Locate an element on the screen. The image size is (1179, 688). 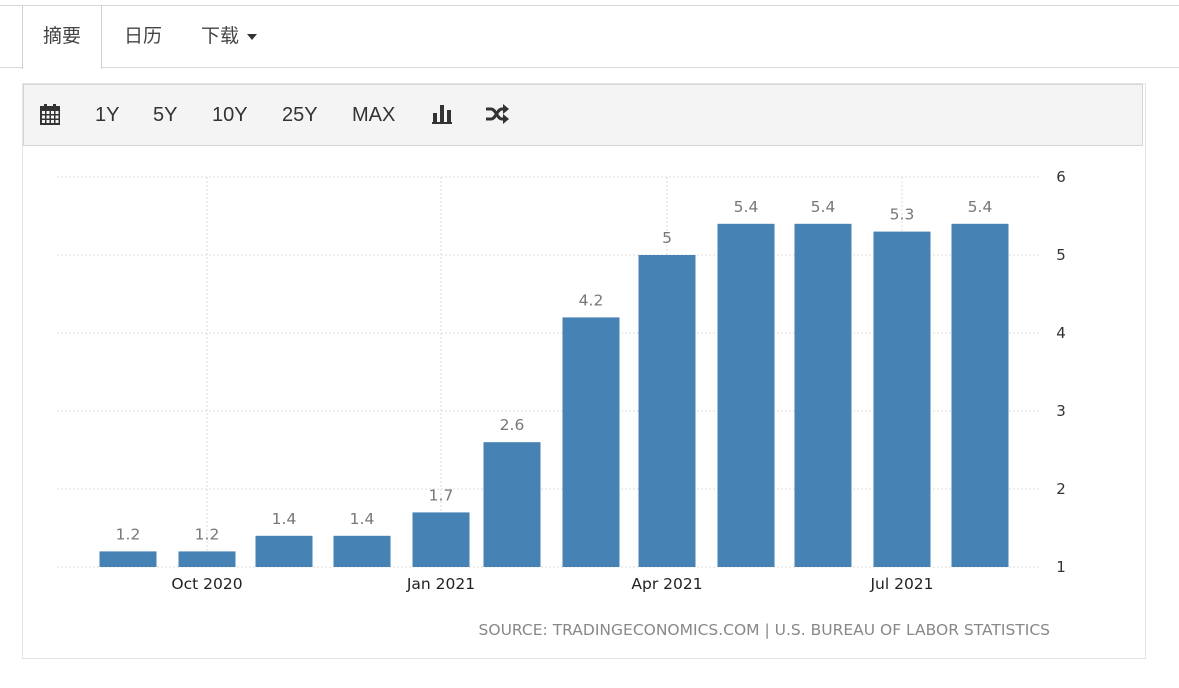
bar-chart-icon is located at coordinates (442, 116).